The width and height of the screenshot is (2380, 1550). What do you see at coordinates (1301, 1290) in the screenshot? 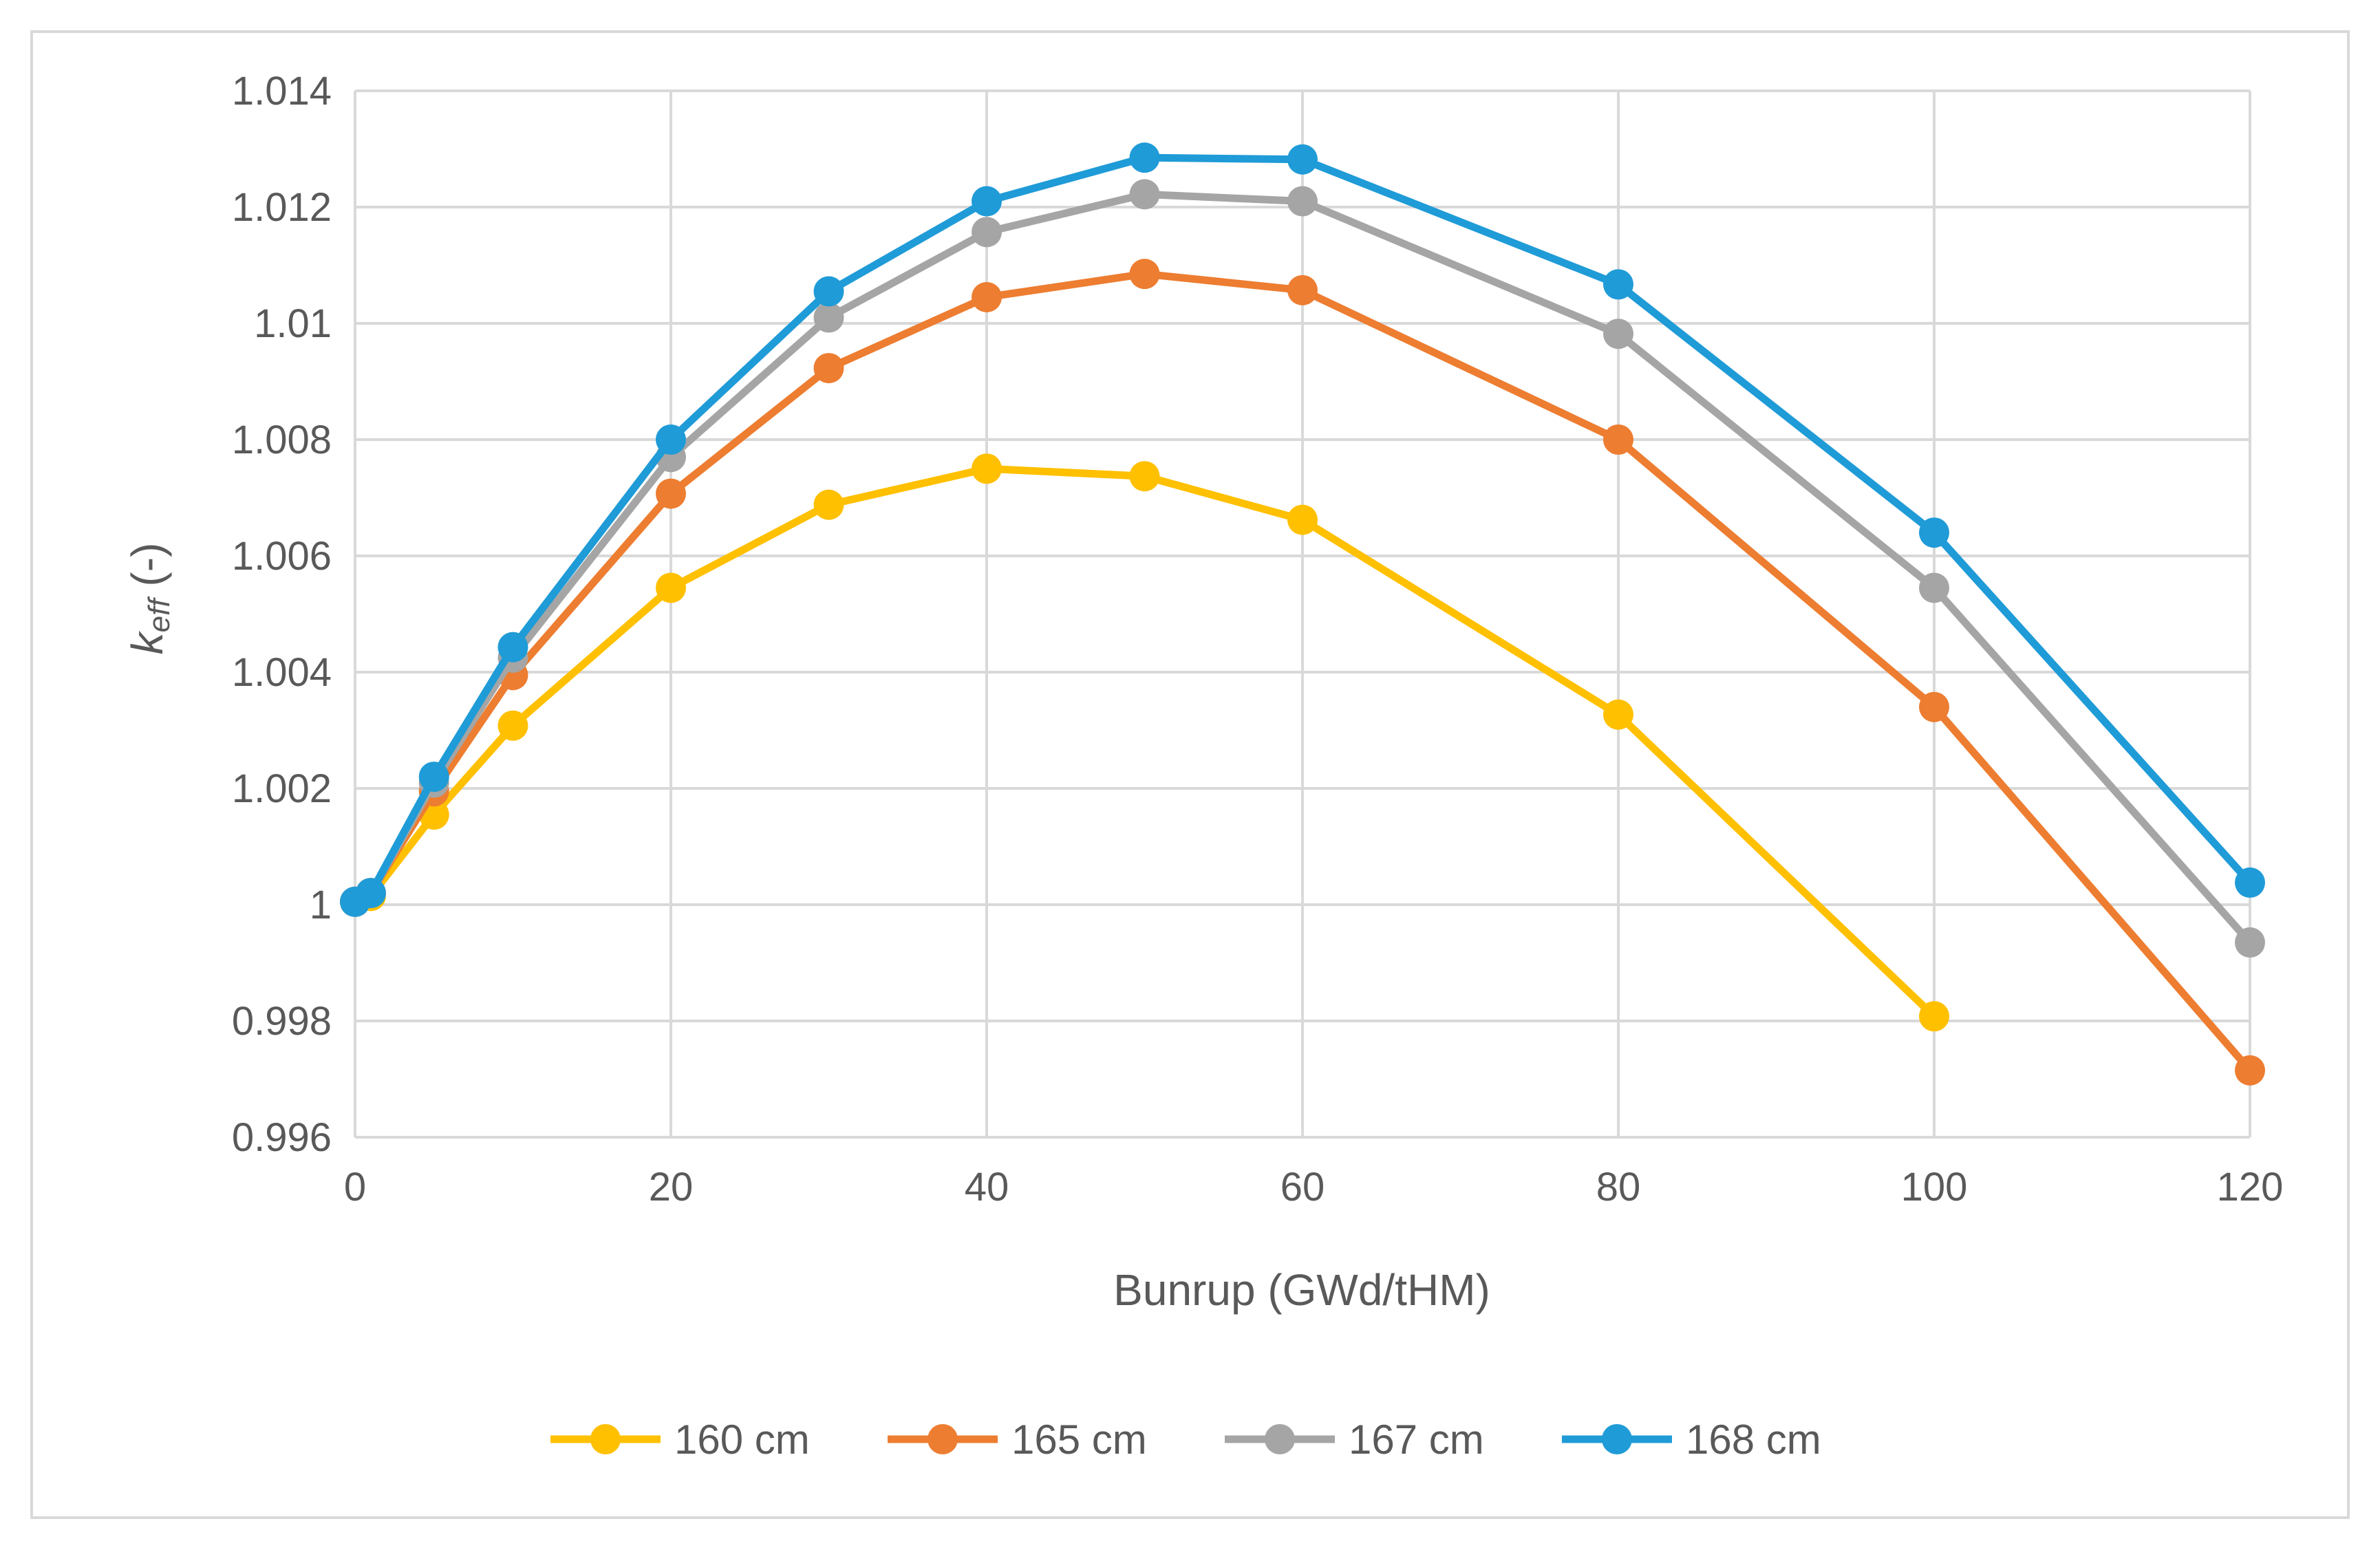
I see `x-axis-title: Bunrup (GWd/tHM)` at bounding box center [1301, 1290].